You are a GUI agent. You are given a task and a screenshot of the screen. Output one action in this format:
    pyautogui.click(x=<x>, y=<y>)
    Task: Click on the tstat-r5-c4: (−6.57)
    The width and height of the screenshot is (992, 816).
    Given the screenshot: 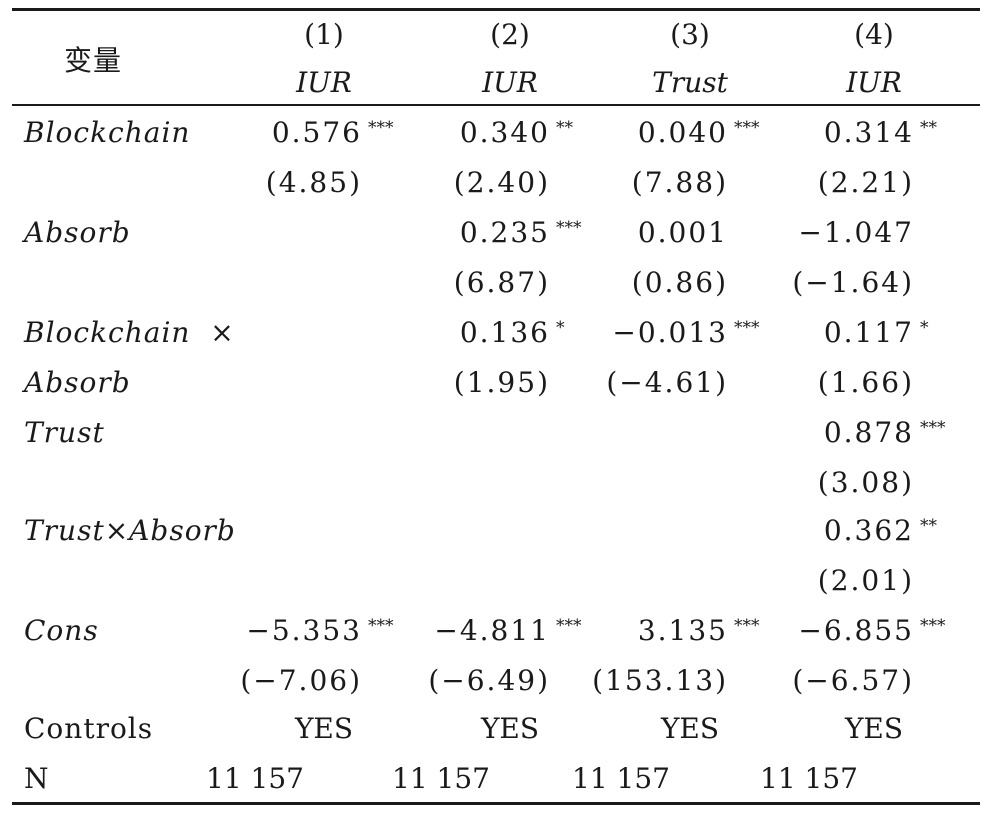 What is the action you would take?
    pyautogui.click(x=853, y=680)
    